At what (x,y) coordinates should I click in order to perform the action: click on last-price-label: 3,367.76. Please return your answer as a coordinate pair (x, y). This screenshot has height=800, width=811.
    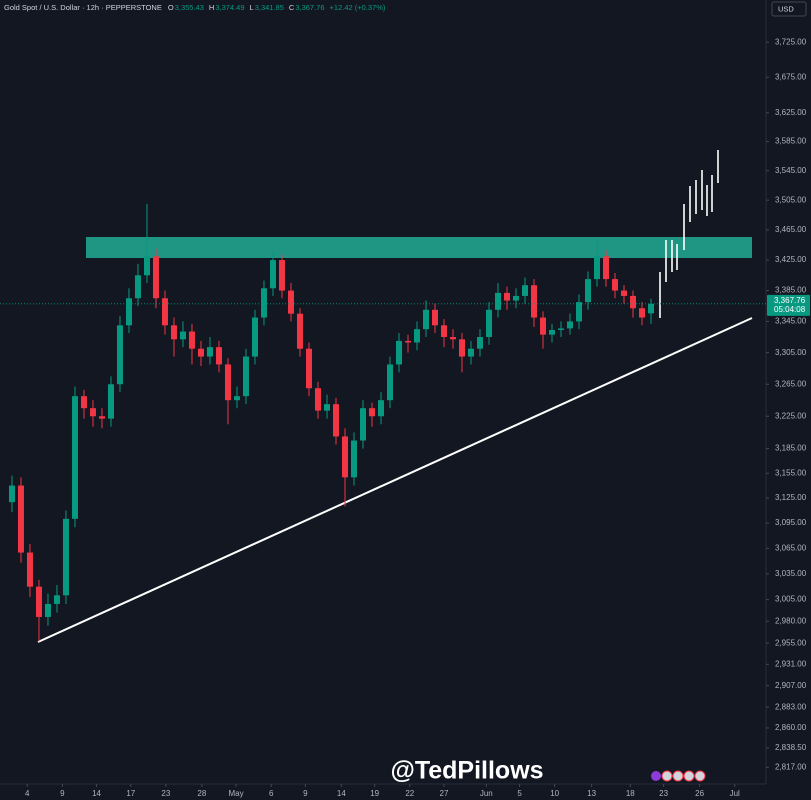
    Looking at the image, I should click on (790, 300).